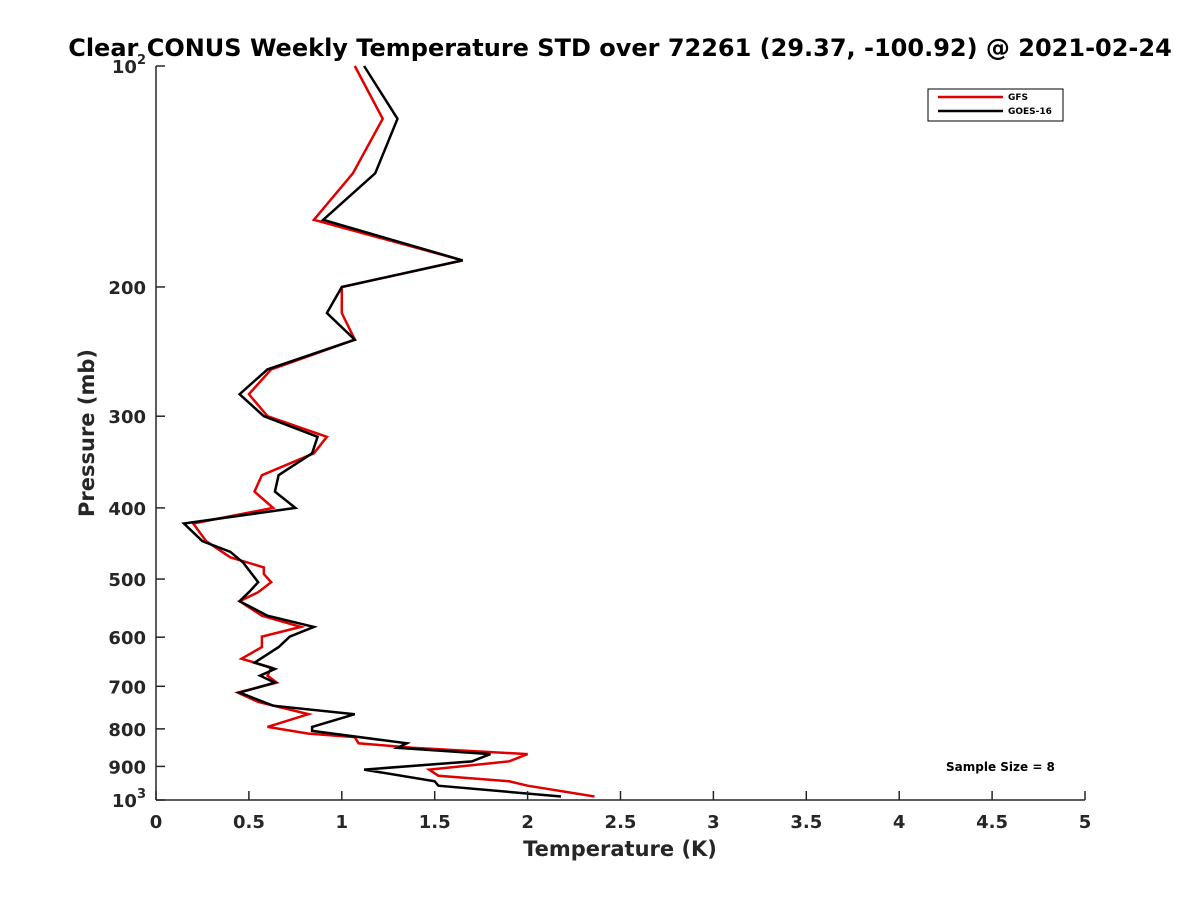  What do you see at coordinates (992, 822) in the screenshot?
I see `x-tick-label: 4.5` at bounding box center [992, 822].